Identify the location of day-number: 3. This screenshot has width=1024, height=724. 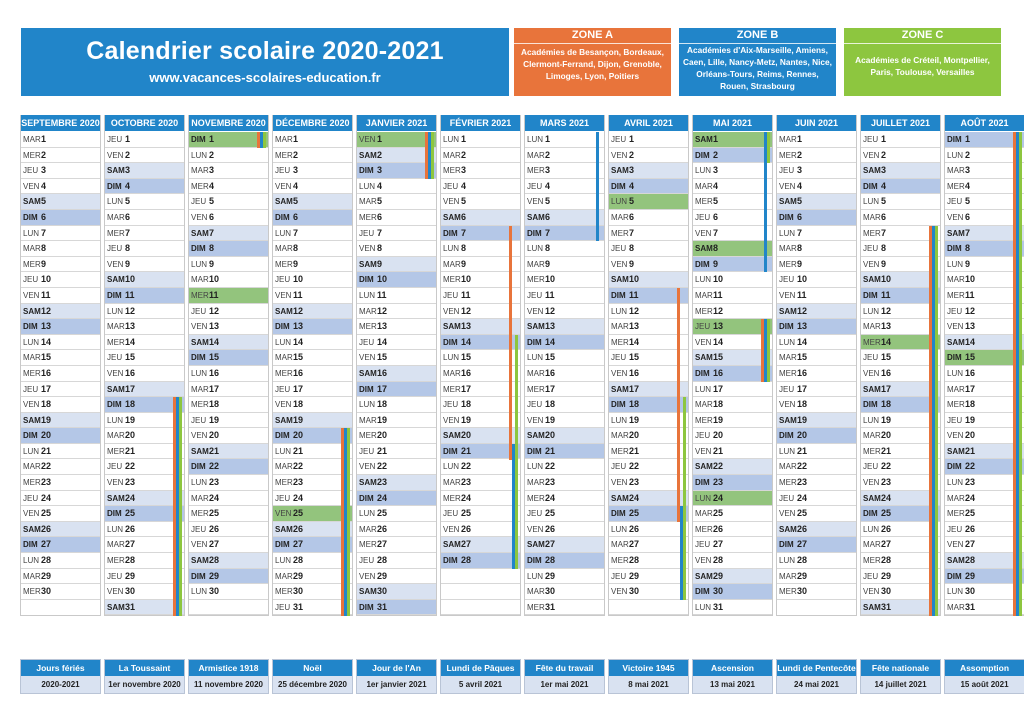
(464, 170).